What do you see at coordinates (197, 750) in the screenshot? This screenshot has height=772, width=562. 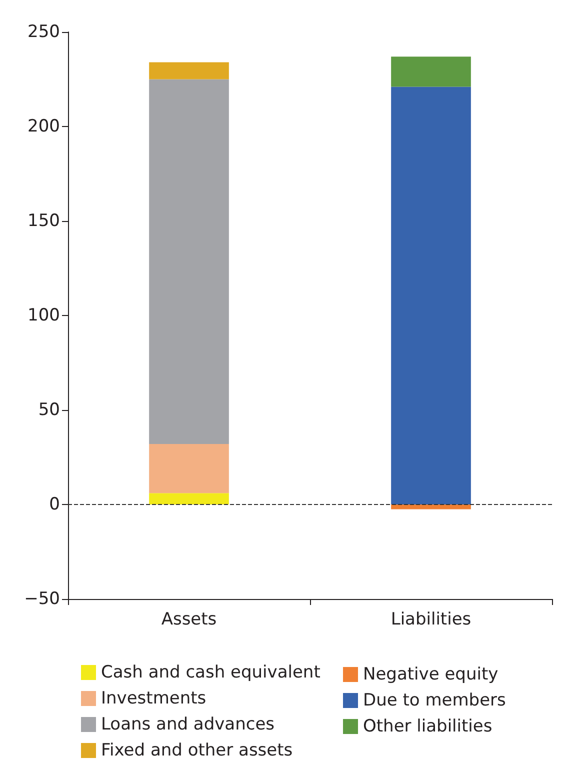 I see `legend-label: Fixed and other assets` at bounding box center [197, 750].